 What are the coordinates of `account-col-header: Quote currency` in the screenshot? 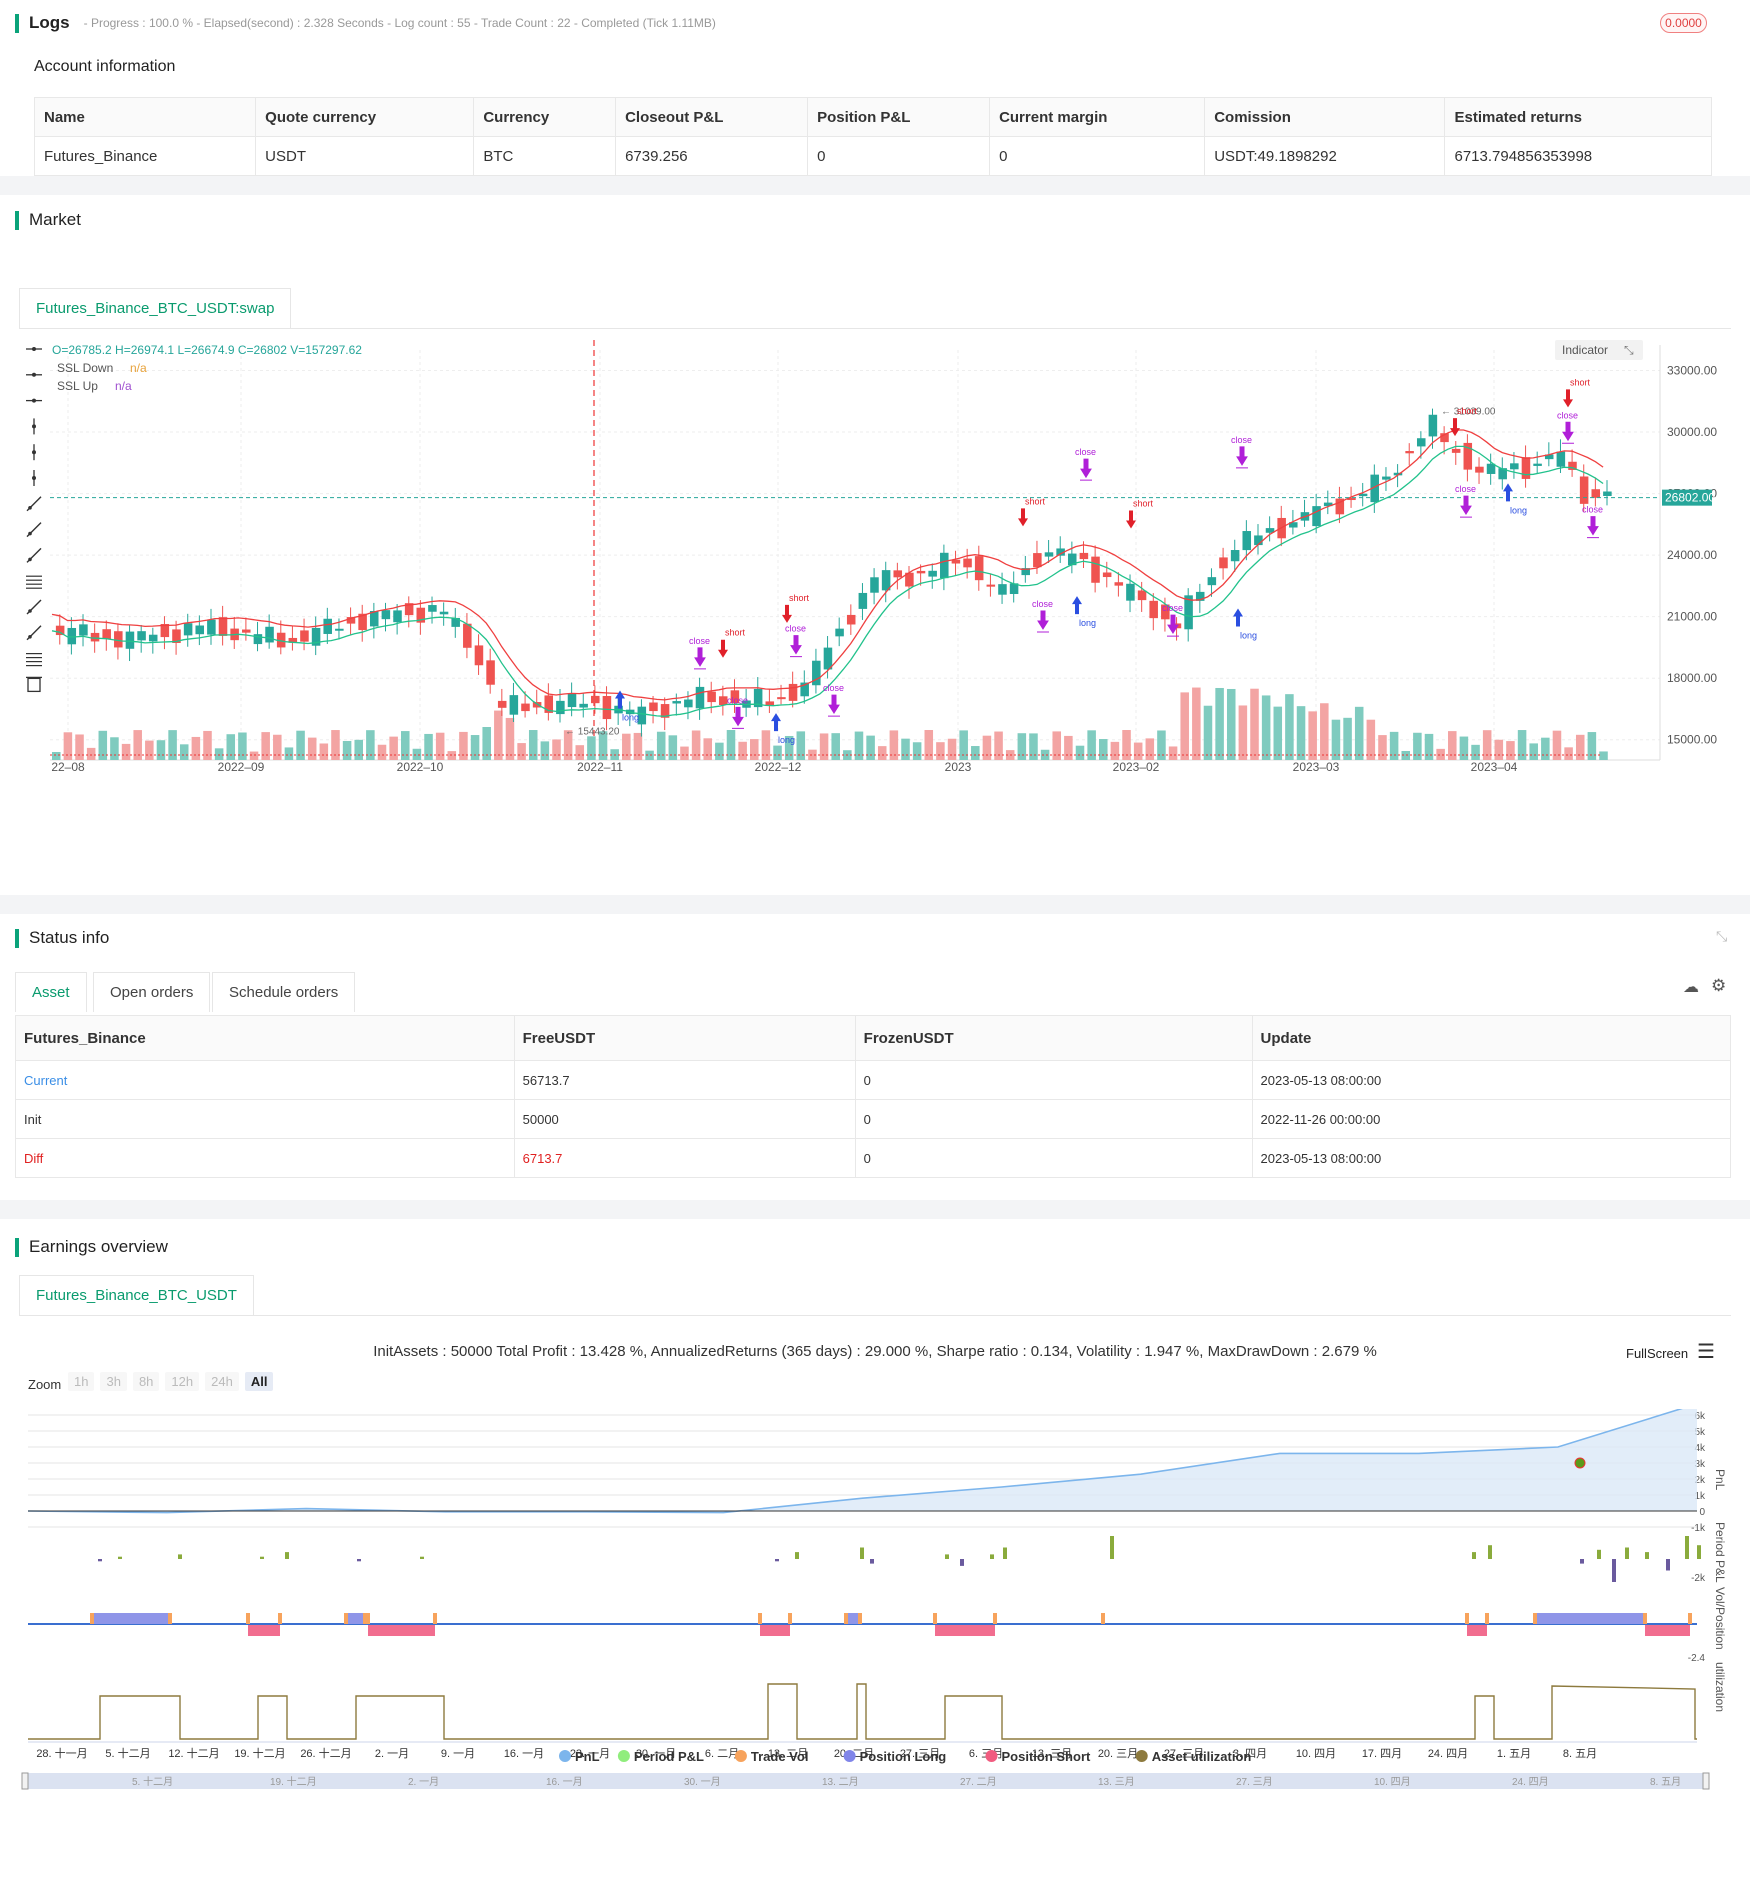 It's located at (365, 117).